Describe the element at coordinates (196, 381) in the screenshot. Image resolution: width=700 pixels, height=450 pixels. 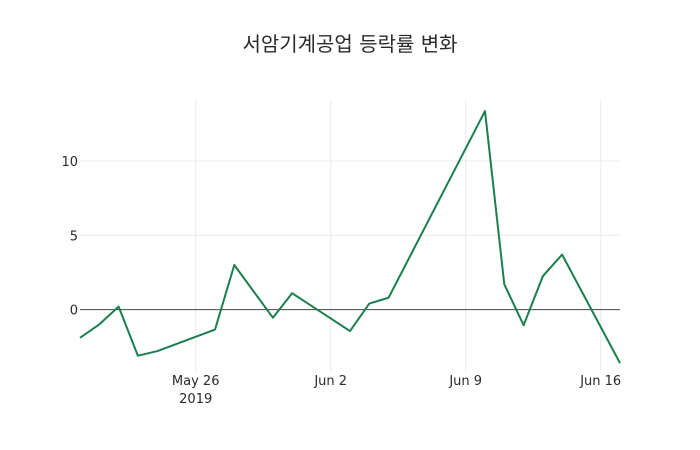
I see `x-tick-label: May 26` at that location.